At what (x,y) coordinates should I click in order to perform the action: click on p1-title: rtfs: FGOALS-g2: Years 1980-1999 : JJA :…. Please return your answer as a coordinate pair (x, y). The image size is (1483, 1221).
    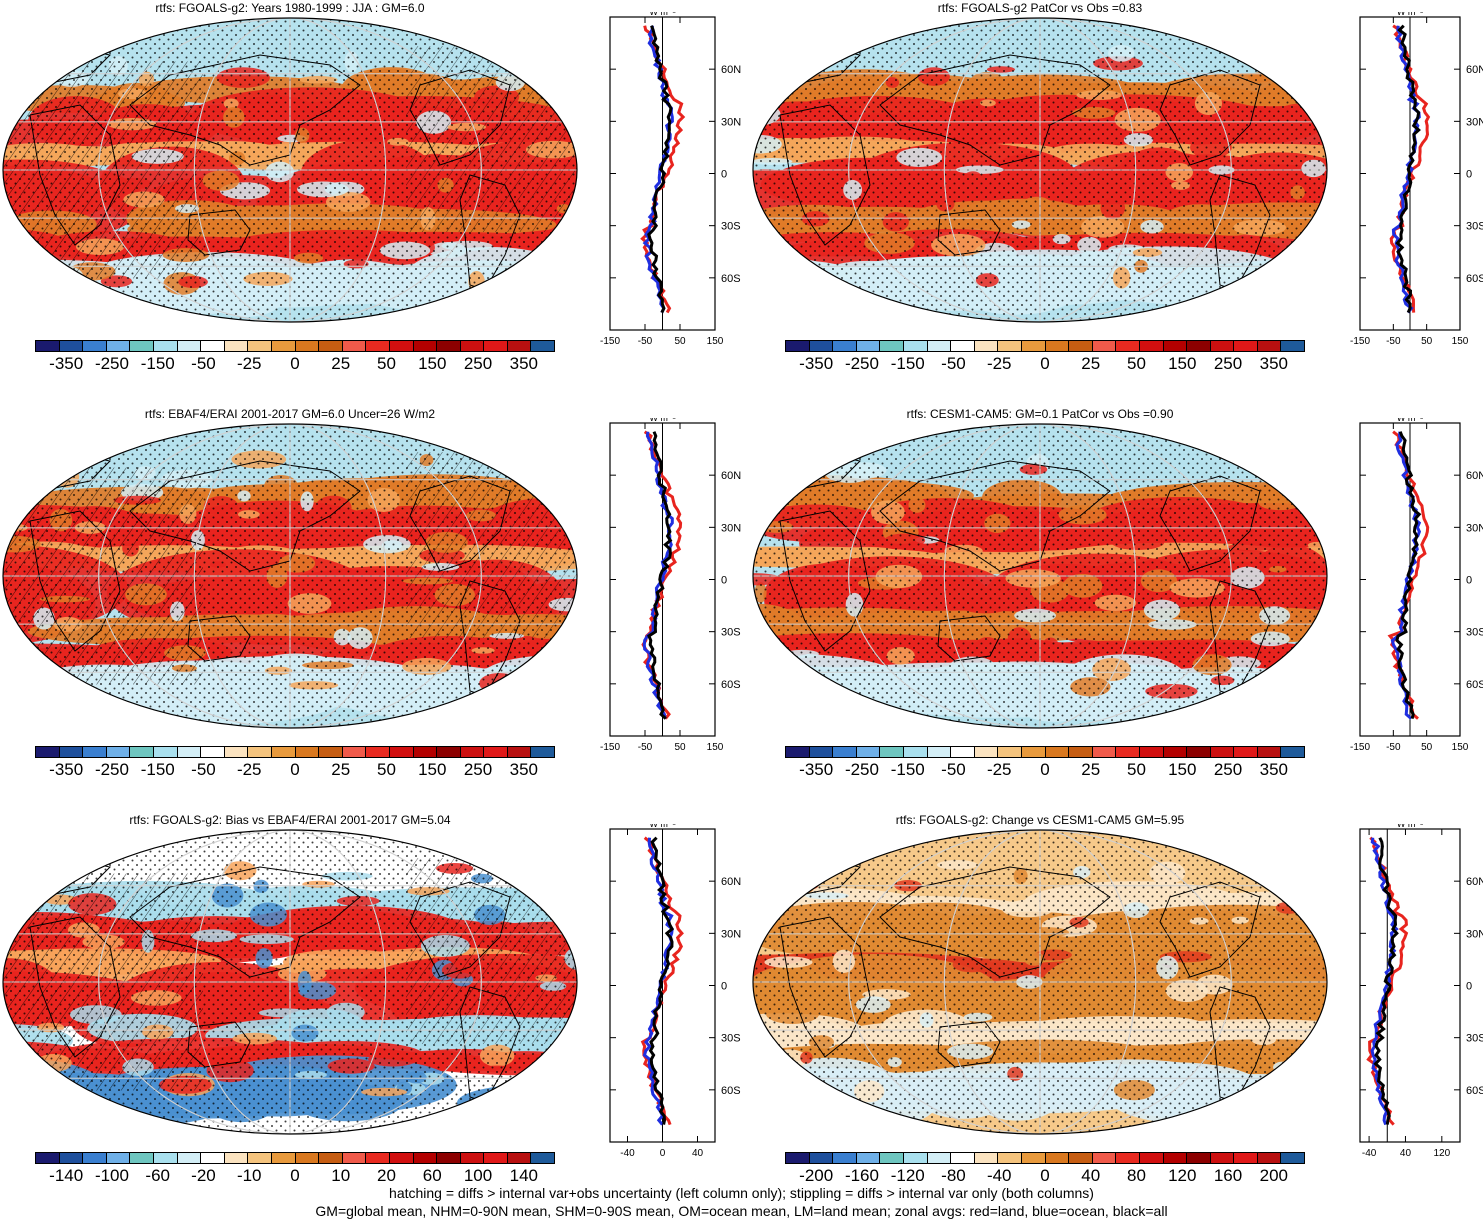
    Looking at the image, I should click on (290, 8).